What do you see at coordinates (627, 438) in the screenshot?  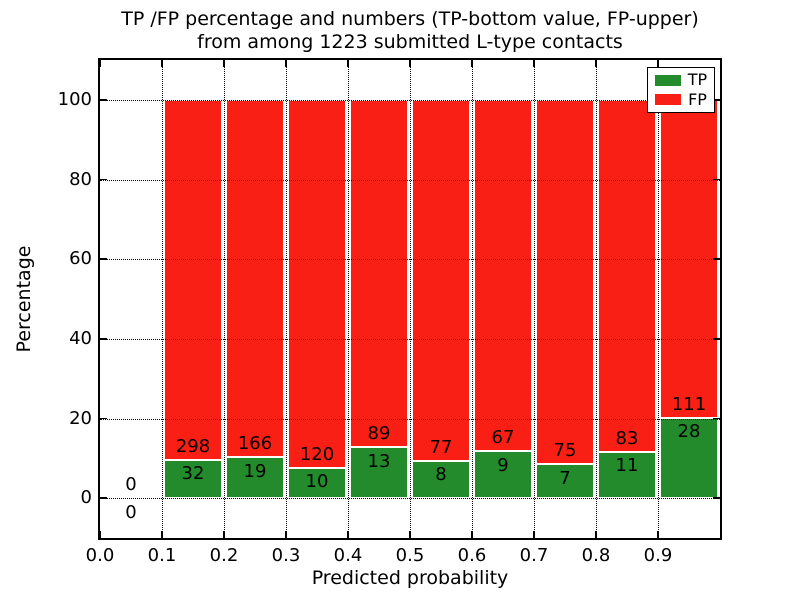 I see `bar-label-fp: 83` at bounding box center [627, 438].